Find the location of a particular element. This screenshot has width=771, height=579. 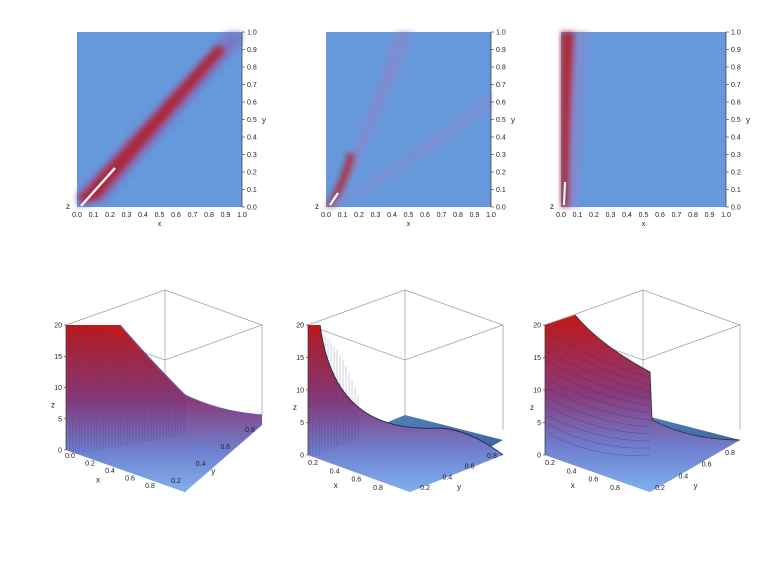

surface-1-ribs is located at coordinates (127, 390).